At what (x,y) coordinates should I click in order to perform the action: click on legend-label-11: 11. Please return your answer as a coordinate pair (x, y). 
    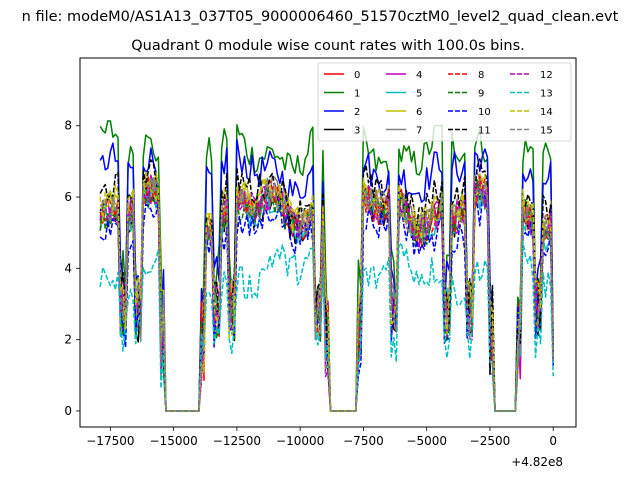
    Looking at the image, I should click on (484, 131).